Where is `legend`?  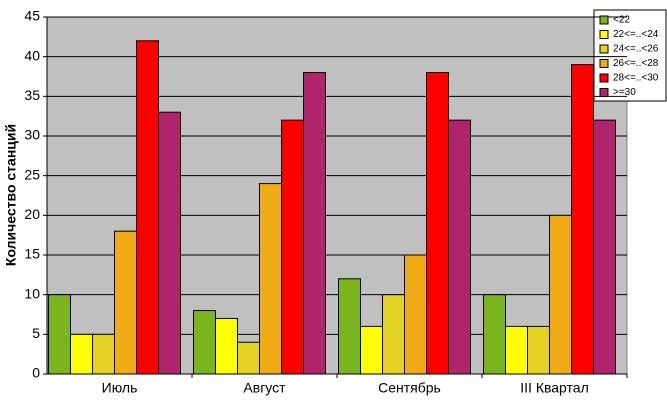 legend is located at coordinates (630, 55).